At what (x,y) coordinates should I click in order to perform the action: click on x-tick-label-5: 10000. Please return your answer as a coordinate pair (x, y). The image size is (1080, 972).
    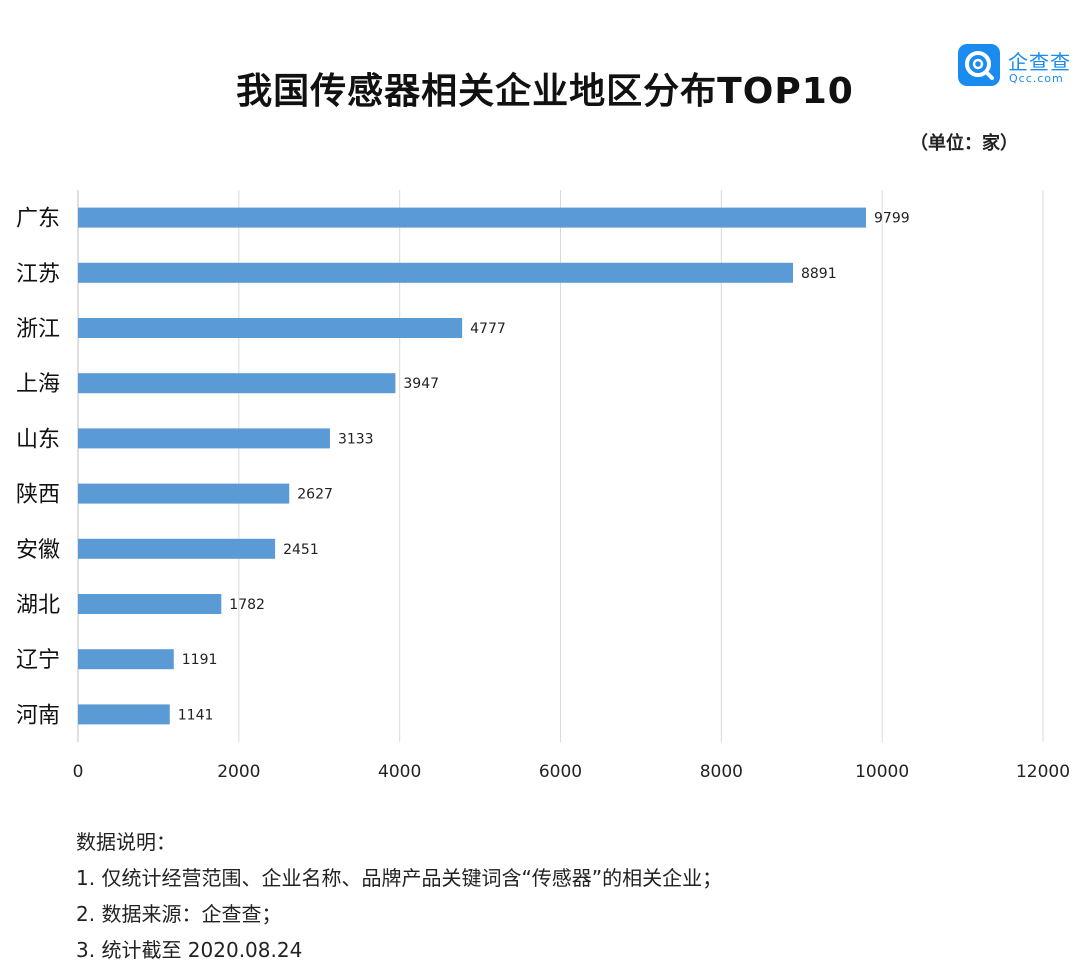
    Looking at the image, I should click on (882, 772).